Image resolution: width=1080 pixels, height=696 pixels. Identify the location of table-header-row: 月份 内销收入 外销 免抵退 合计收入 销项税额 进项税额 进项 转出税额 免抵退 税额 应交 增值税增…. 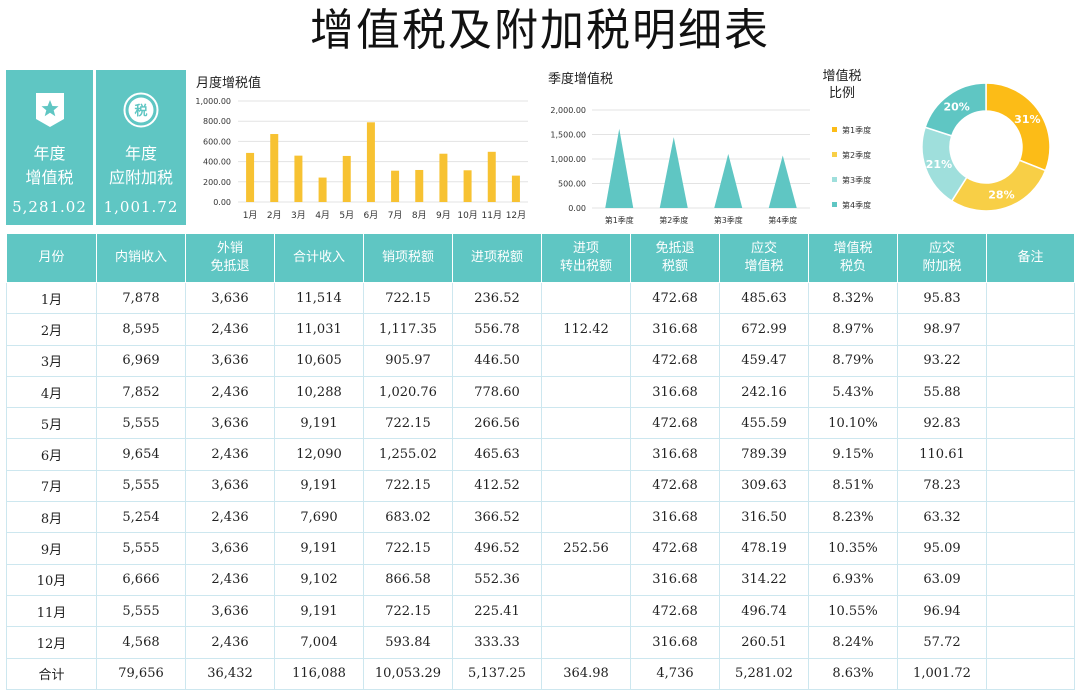
(540, 258).